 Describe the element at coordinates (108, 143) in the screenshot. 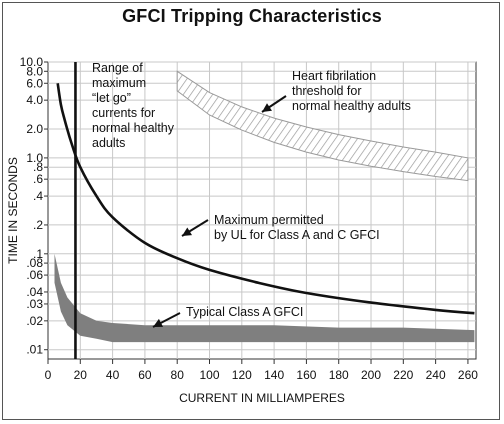

I see `annotation-text: adults` at that location.